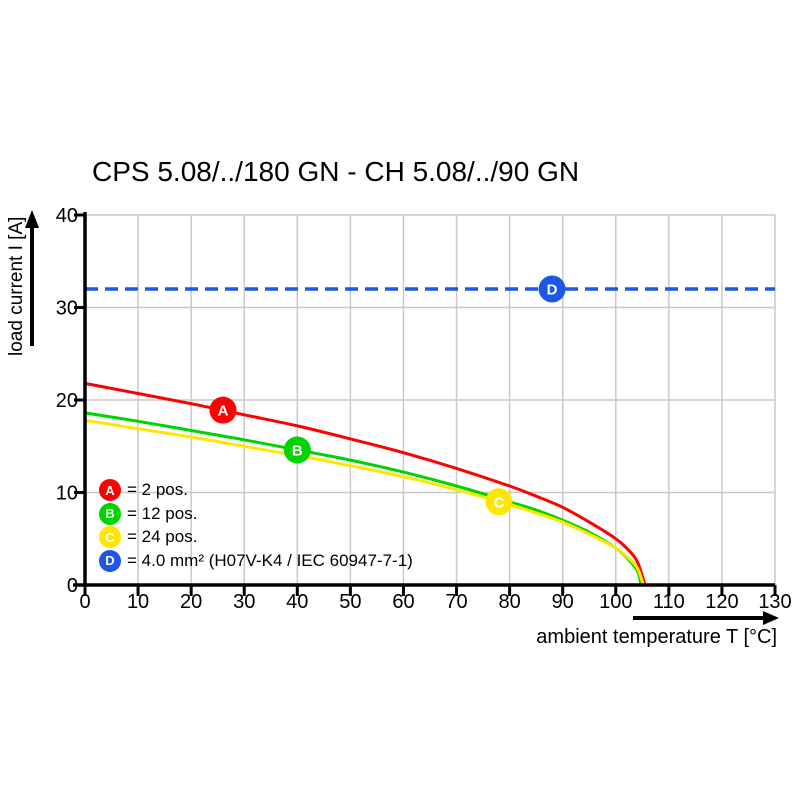 The width and height of the screenshot is (800, 800). What do you see at coordinates (721, 602) in the screenshot?
I see `x-tick-label: 120` at bounding box center [721, 602].